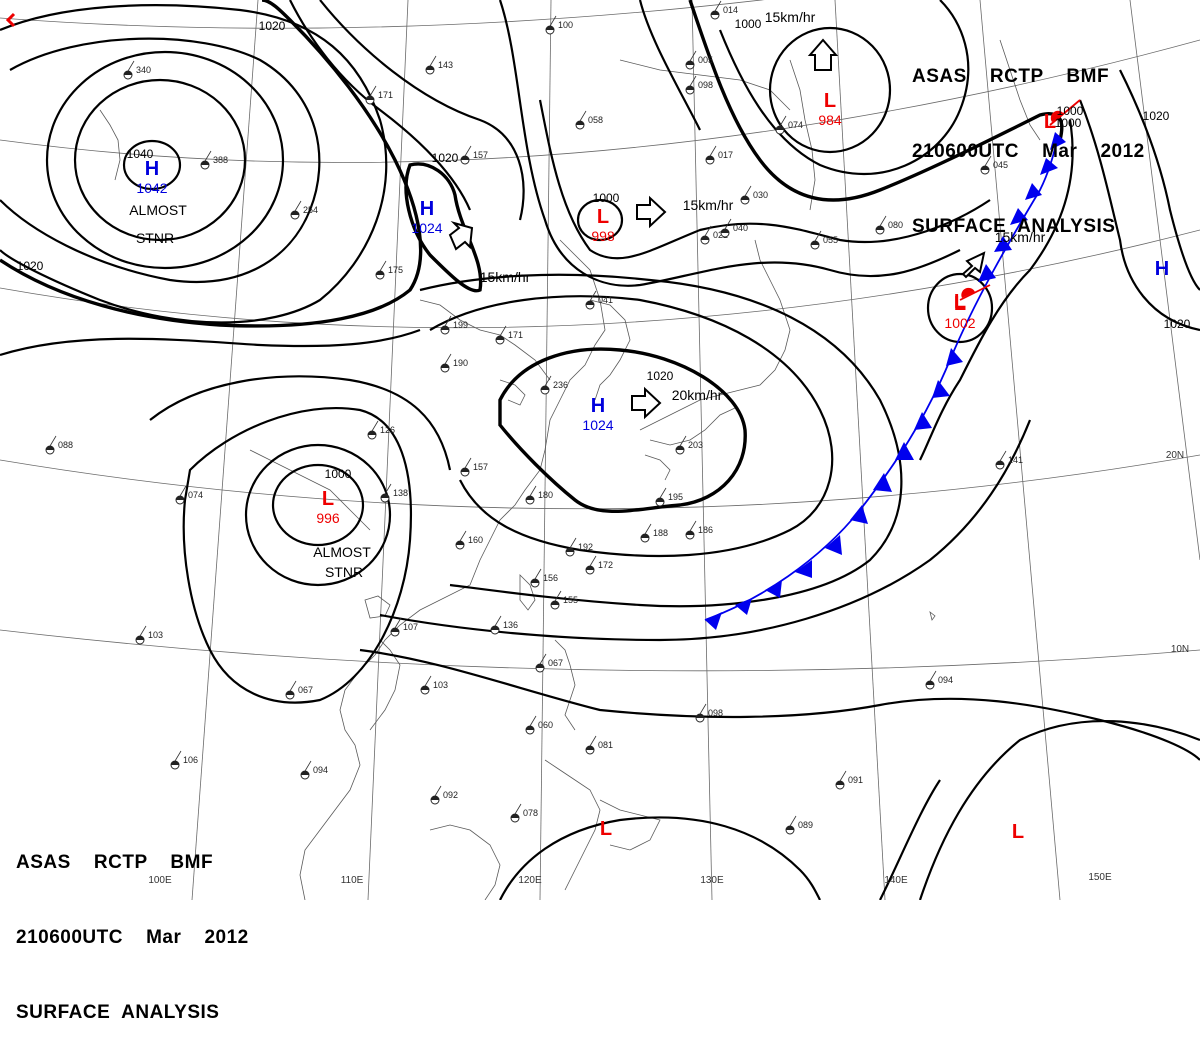 Image resolution: width=1200 pixels, height=1050 pixels. What do you see at coordinates (1068, 123) in the screenshot?
I see `isobar-value: 1000` at bounding box center [1068, 123].